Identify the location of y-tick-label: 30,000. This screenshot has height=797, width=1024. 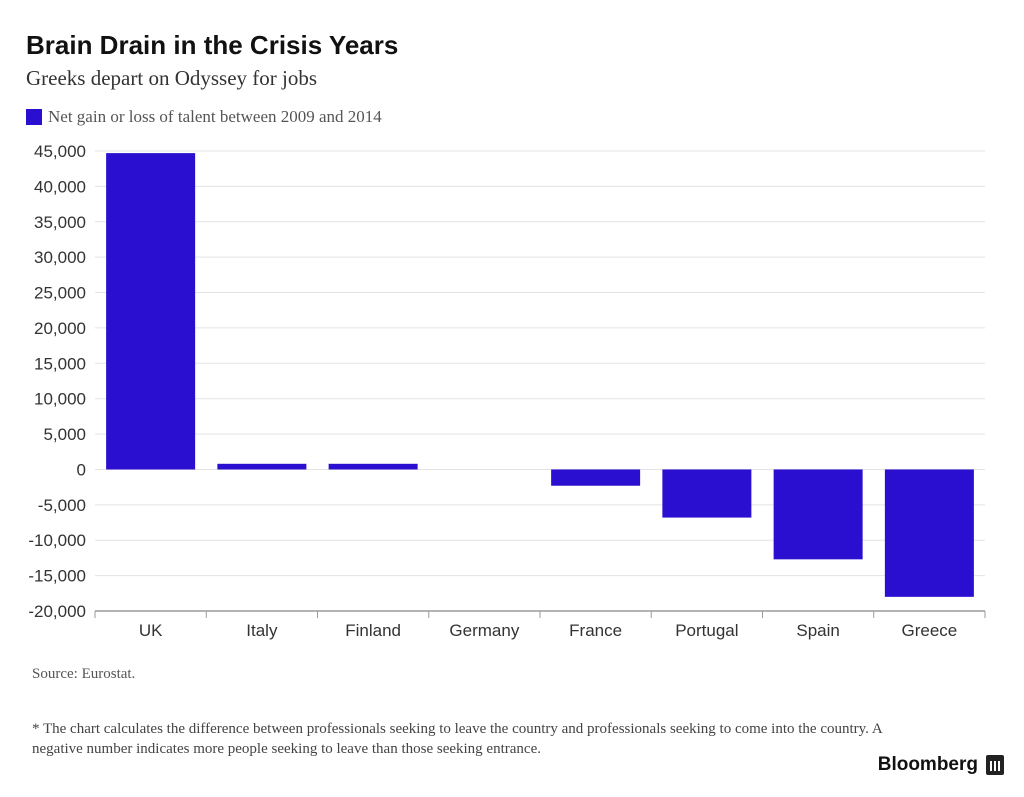
(60, 257).